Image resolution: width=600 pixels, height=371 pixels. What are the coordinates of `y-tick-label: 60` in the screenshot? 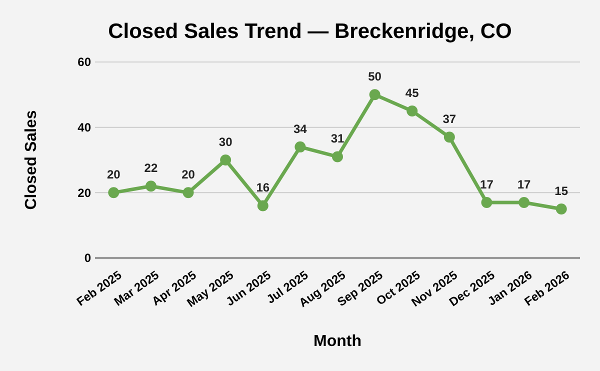 It's located at (85, 62).